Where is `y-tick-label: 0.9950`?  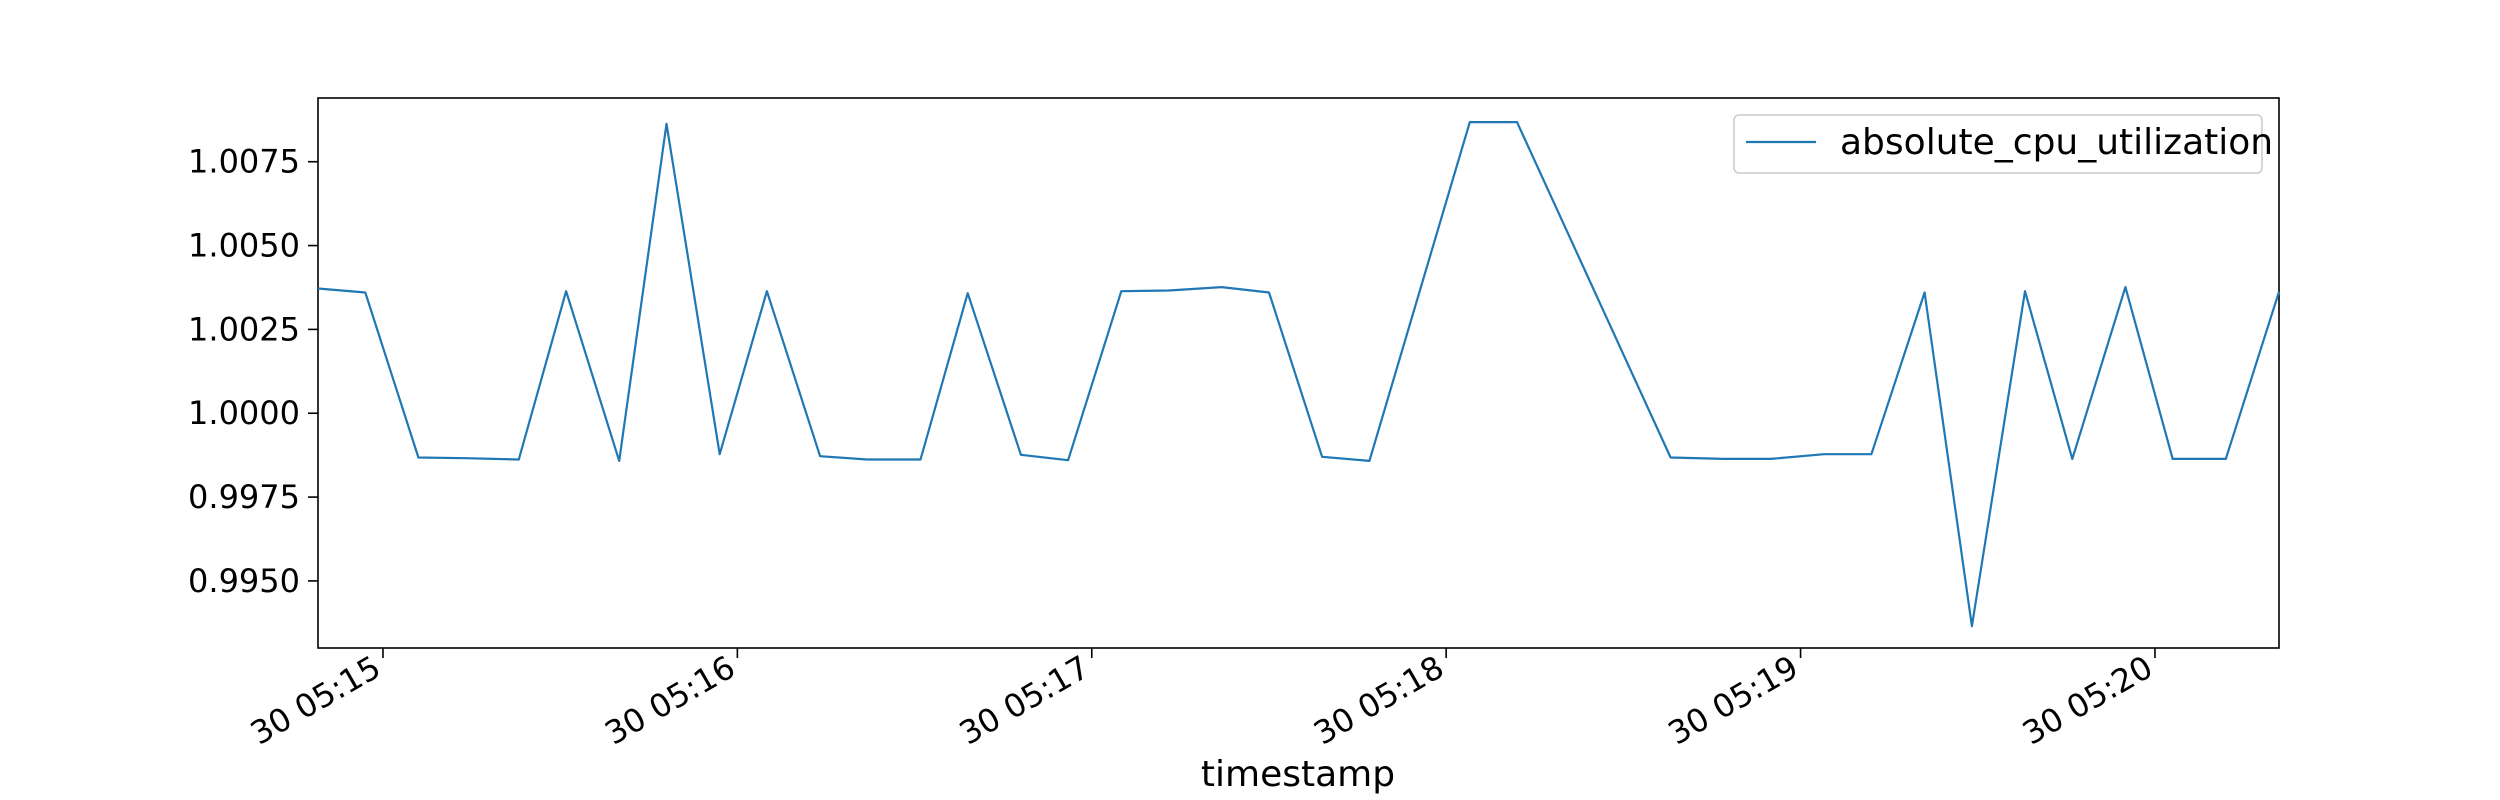
y-tick-label: 0.9950 is located at coordinates (244, 581).